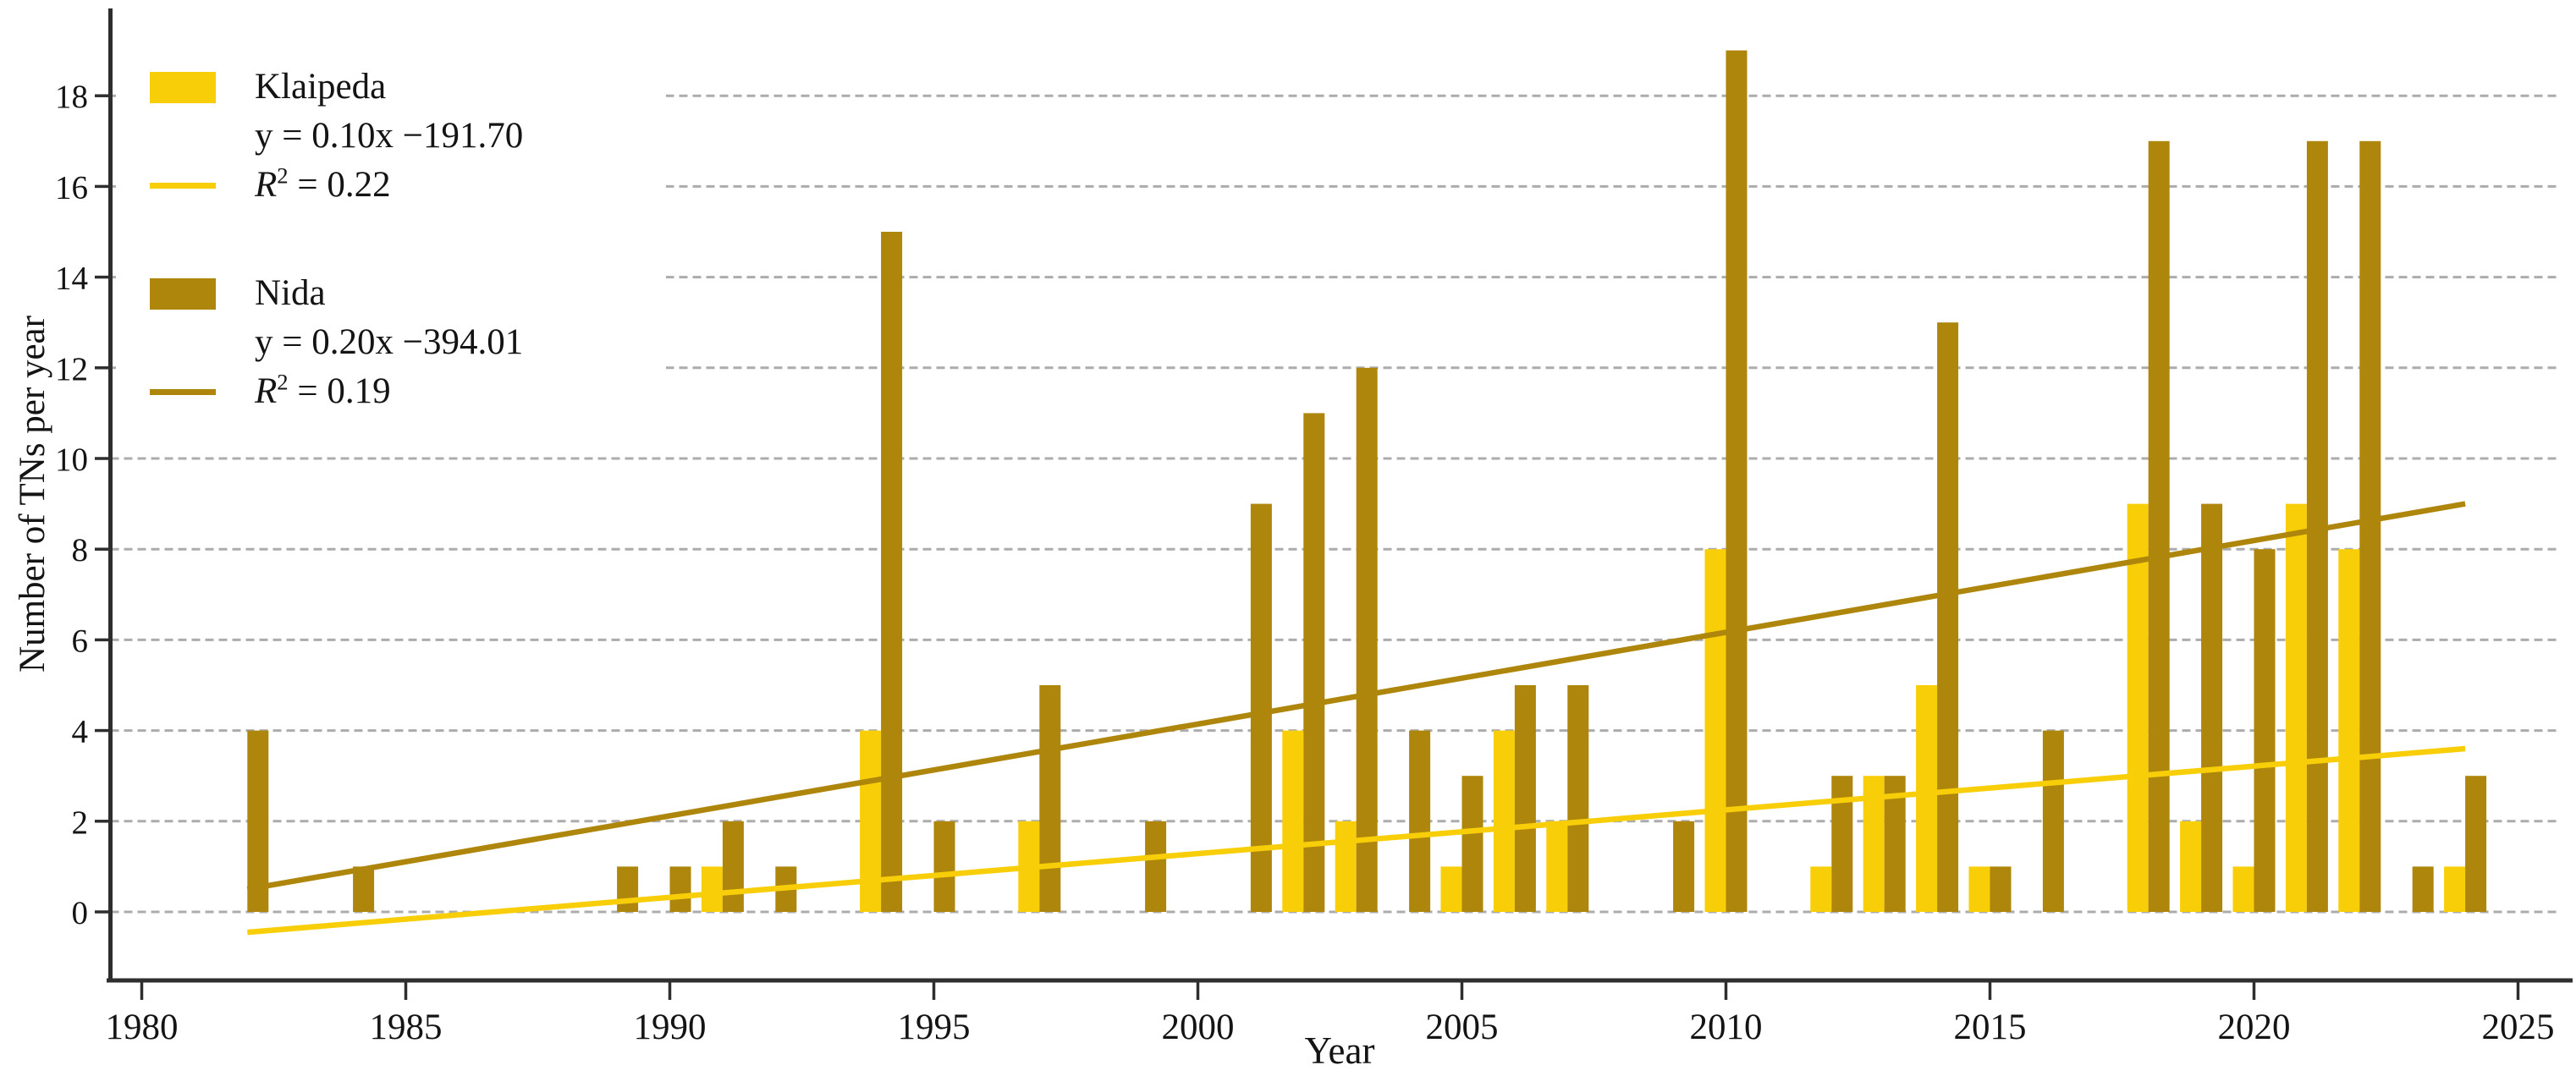 This screenshot has width=2576, height=1087. I want to click on bar-nida-1990, so click(680, 889).